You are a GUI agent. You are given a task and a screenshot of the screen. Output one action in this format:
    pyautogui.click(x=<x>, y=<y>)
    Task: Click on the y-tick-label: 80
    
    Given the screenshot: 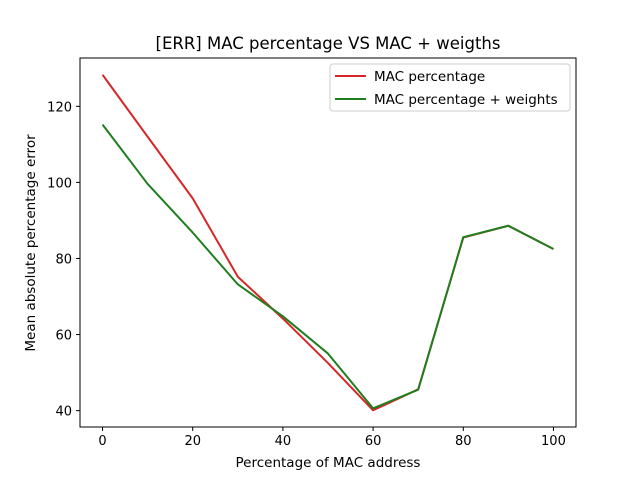 What is the action you would take?
    pyautogui.click(x=63, y=259)
    